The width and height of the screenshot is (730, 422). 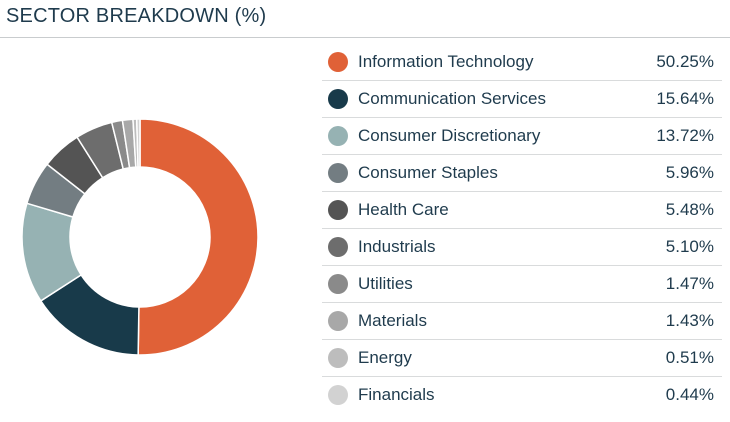 I want to click on legend-value: 5.10%, so click(x=689, y=246).